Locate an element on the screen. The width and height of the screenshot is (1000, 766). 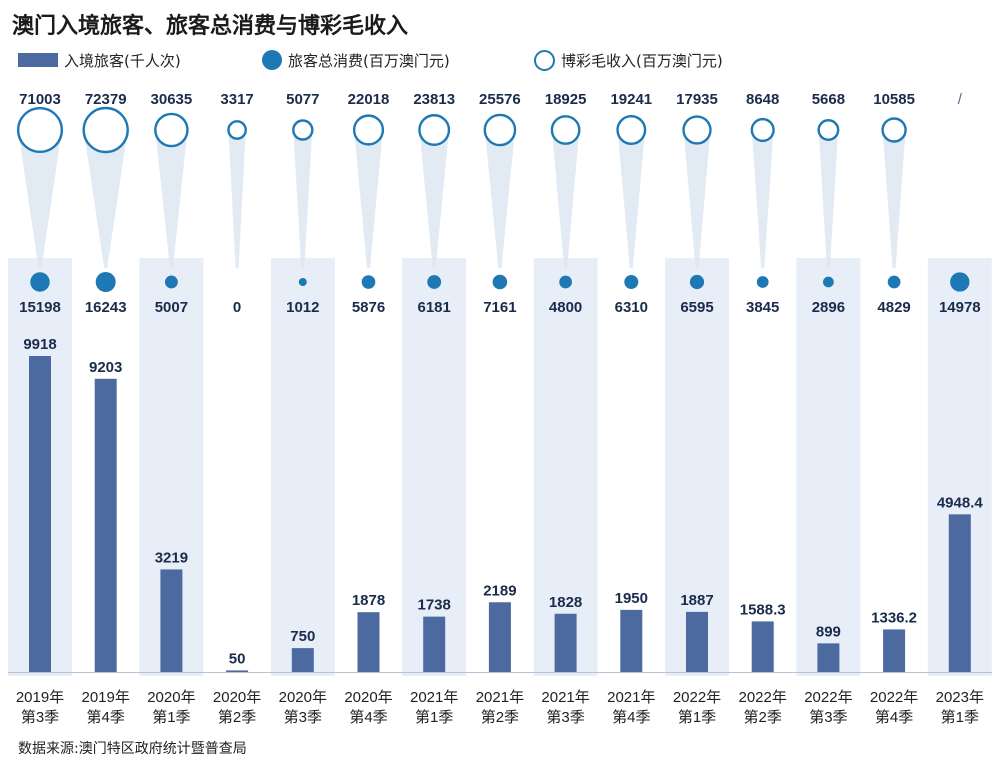
visitors-label-7: 2189 is located at coordinates (499, 590).